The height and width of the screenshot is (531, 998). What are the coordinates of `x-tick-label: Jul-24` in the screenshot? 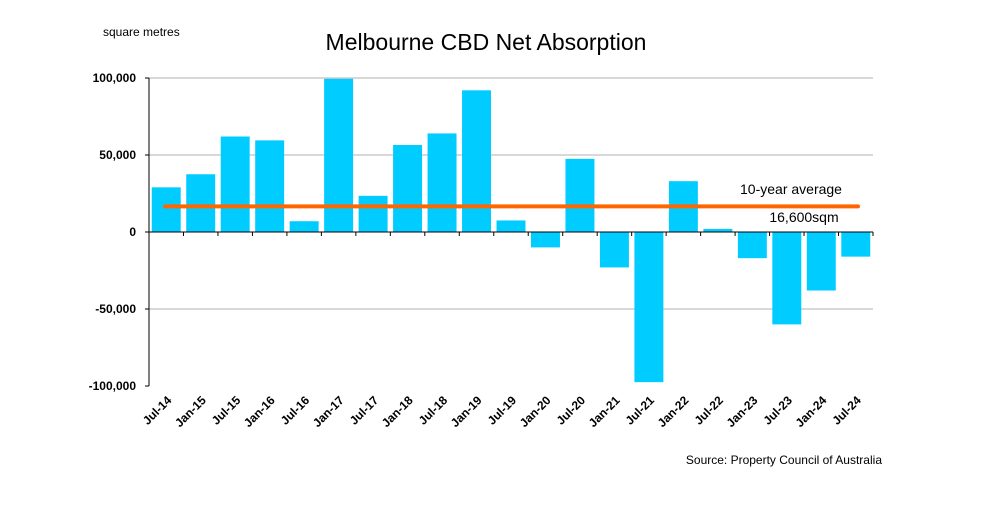 It's located at (846, 410).